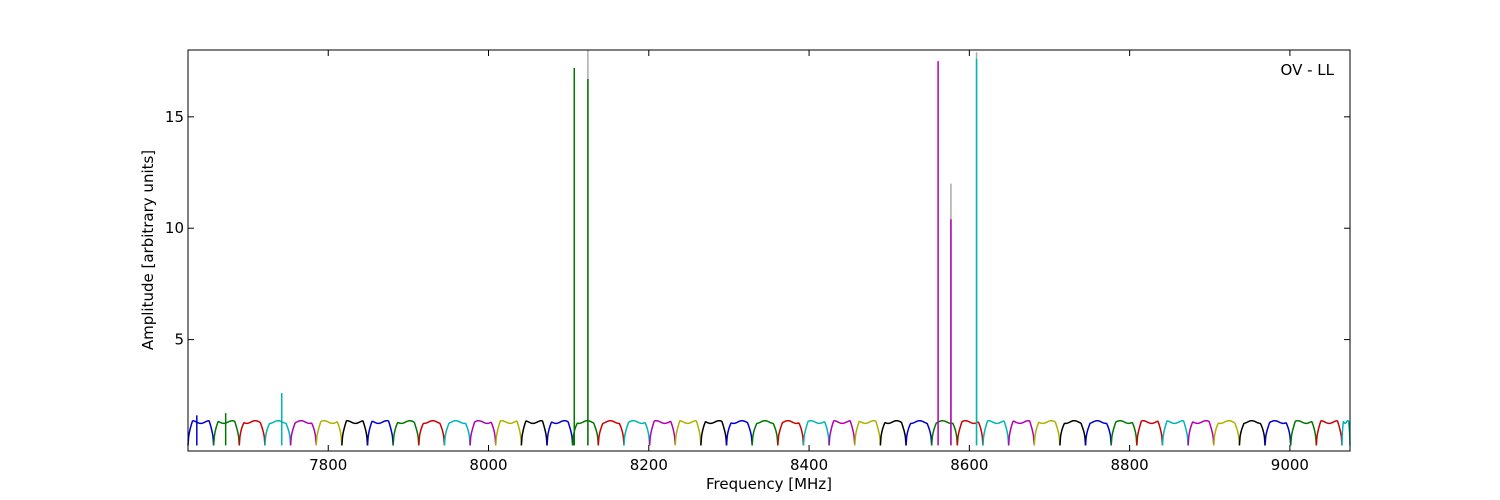  I want to click on x-tick-label: 8000, so click(488, 465).